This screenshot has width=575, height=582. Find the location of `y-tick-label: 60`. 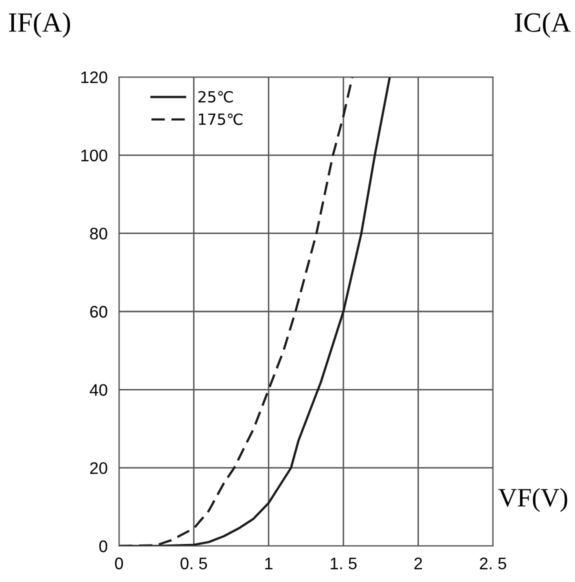

y-tick-label: 60 is located at coordinates (99, 312).